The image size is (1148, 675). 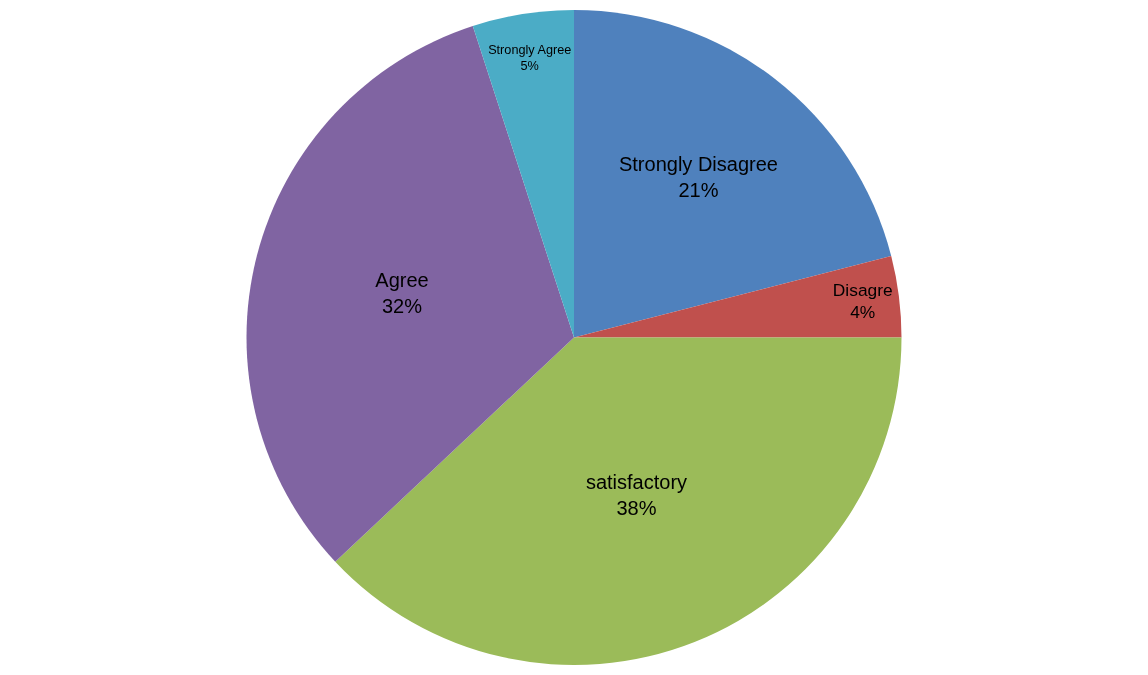 I want to click on slice-label: Strongly Disagree, so click(x=698, y=164).